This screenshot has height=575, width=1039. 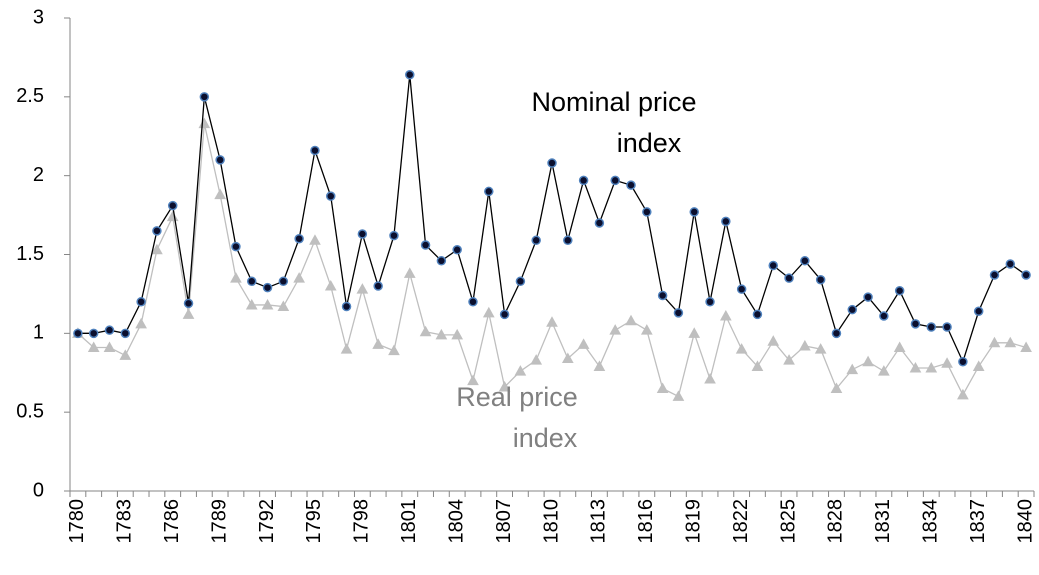 I want to click on x-tick-label: 1819, so click(x=694, y=521).